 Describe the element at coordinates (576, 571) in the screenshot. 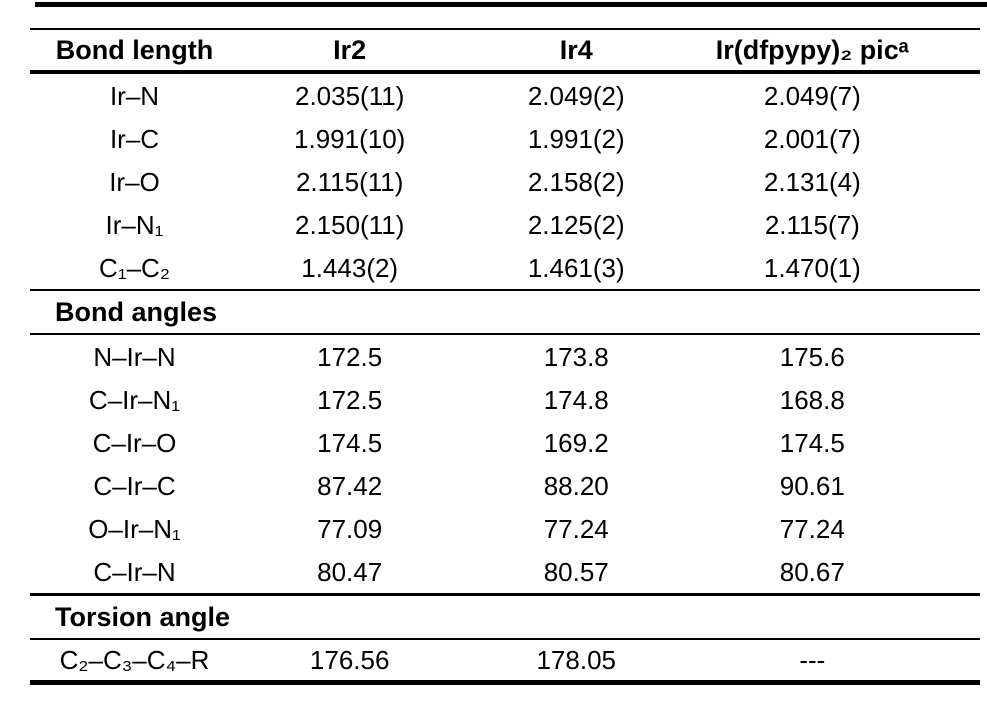

I see `value-ir4: 80.57` at that location.